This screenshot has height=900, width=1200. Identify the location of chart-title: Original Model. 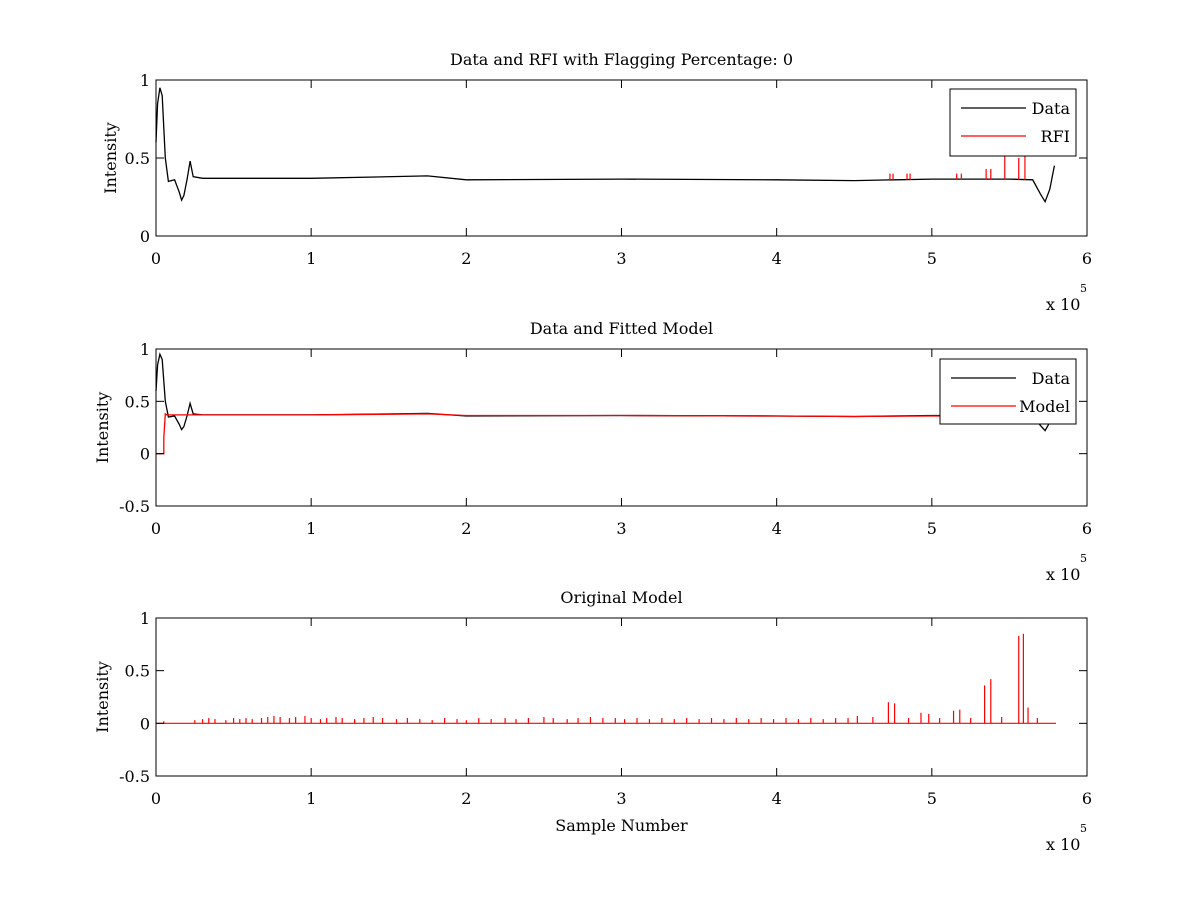
(621, 597).